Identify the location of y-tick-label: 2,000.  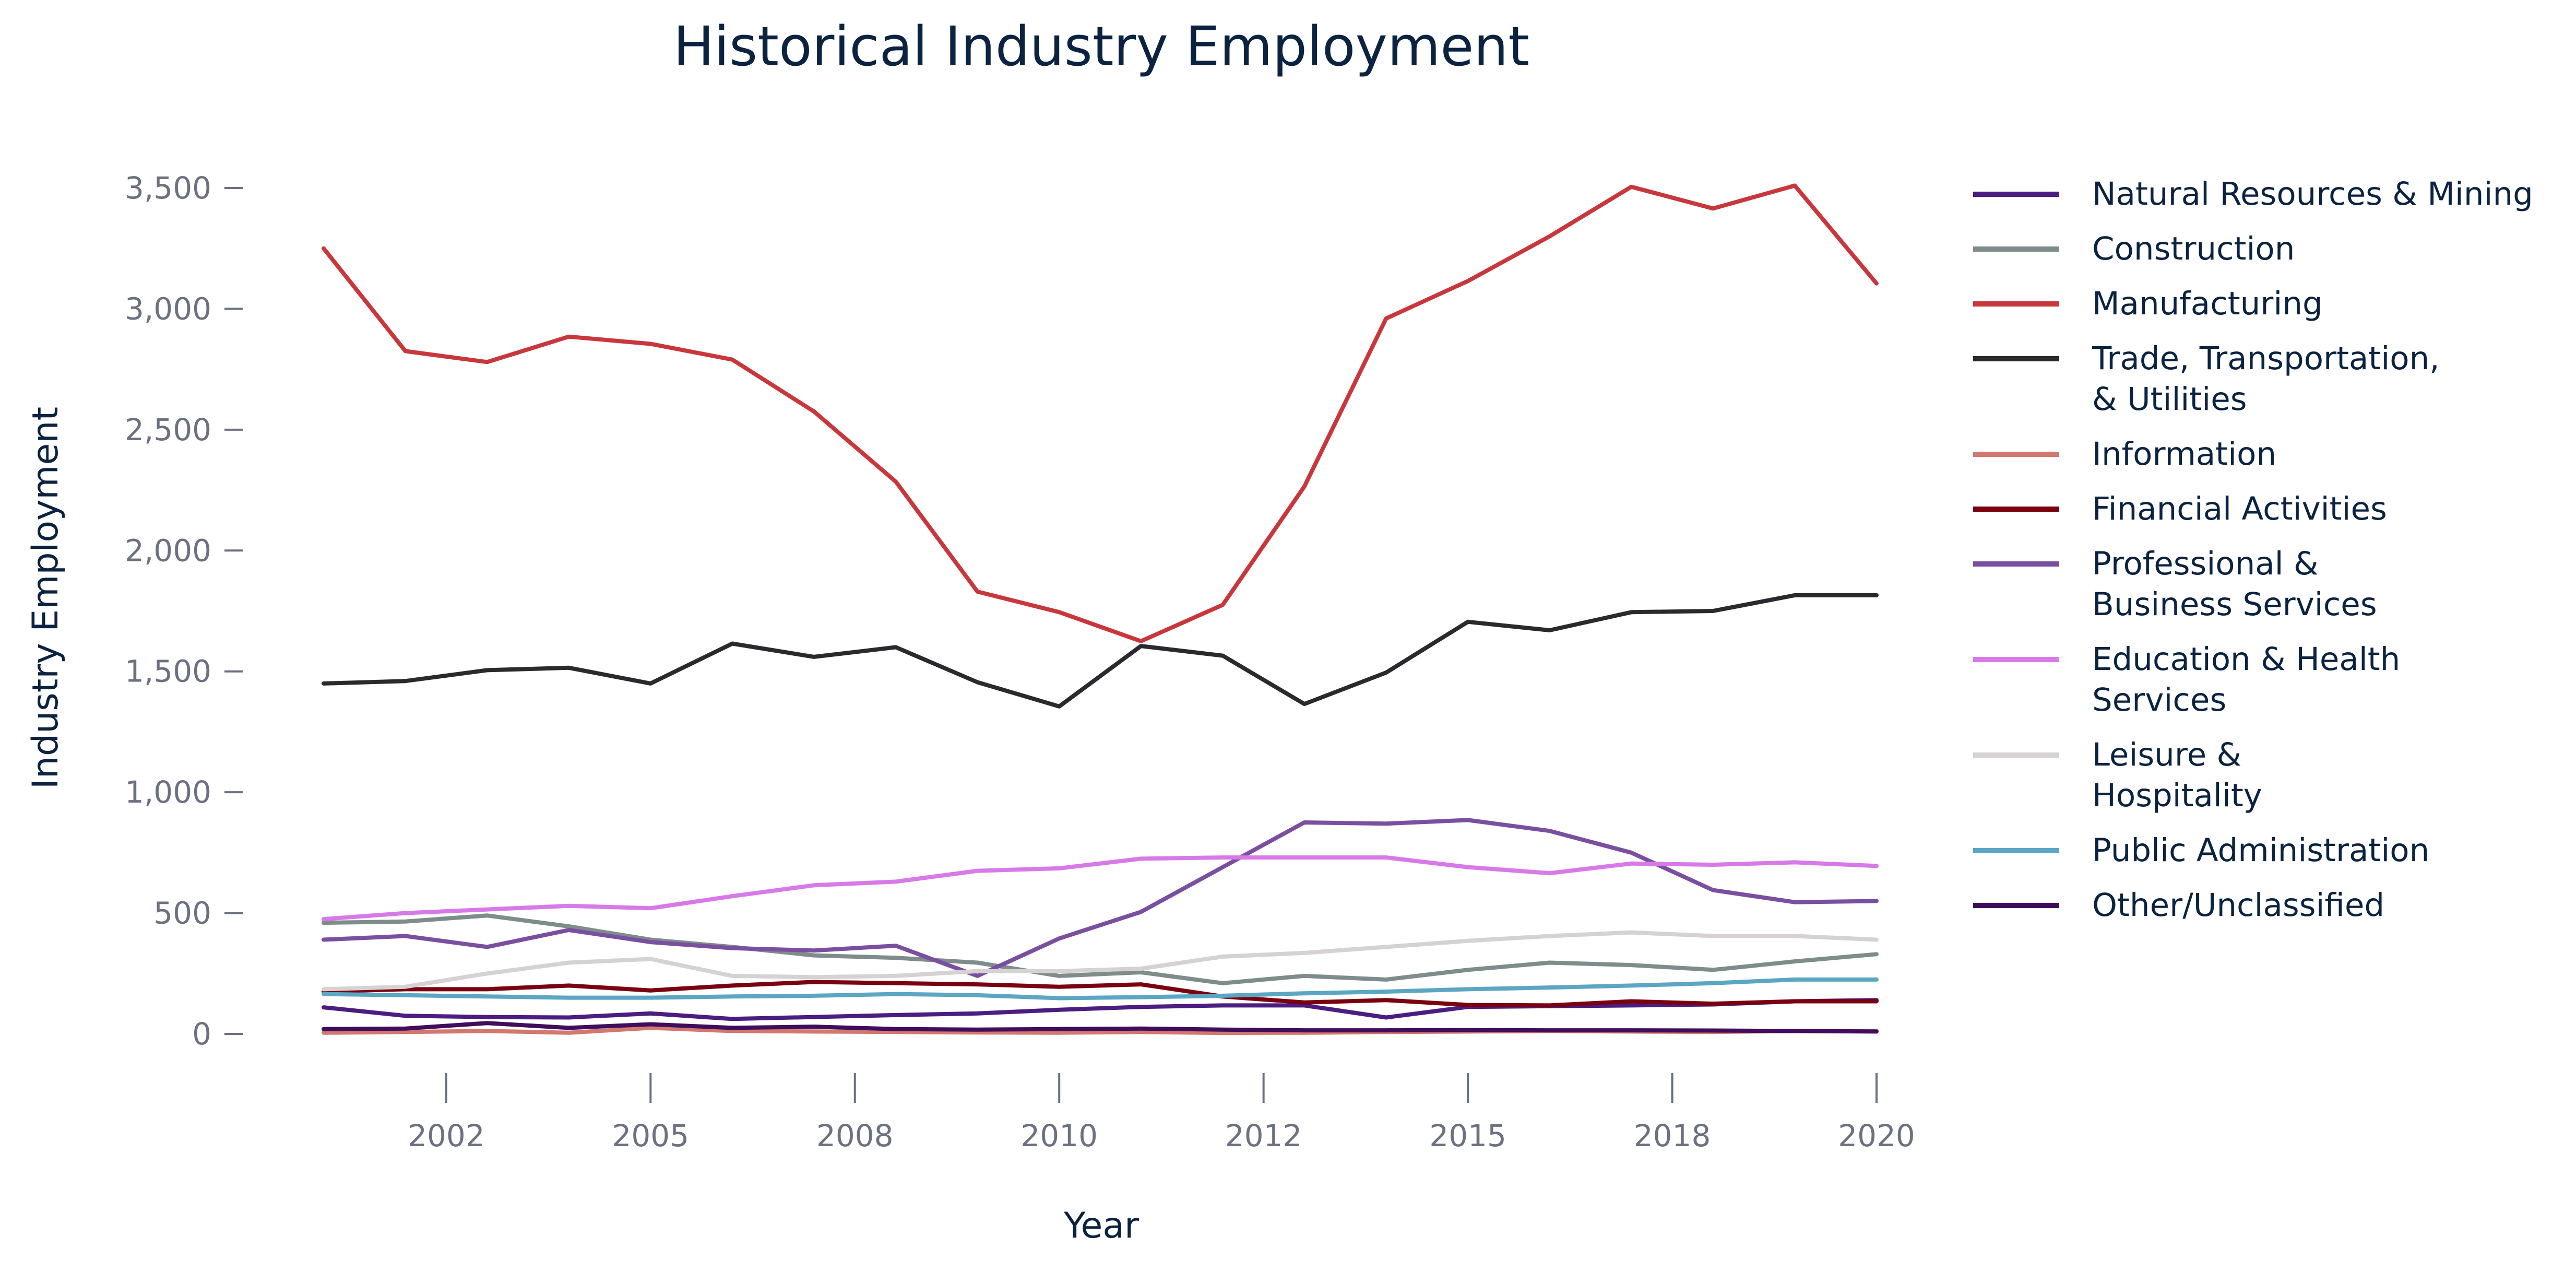
(168, 550).